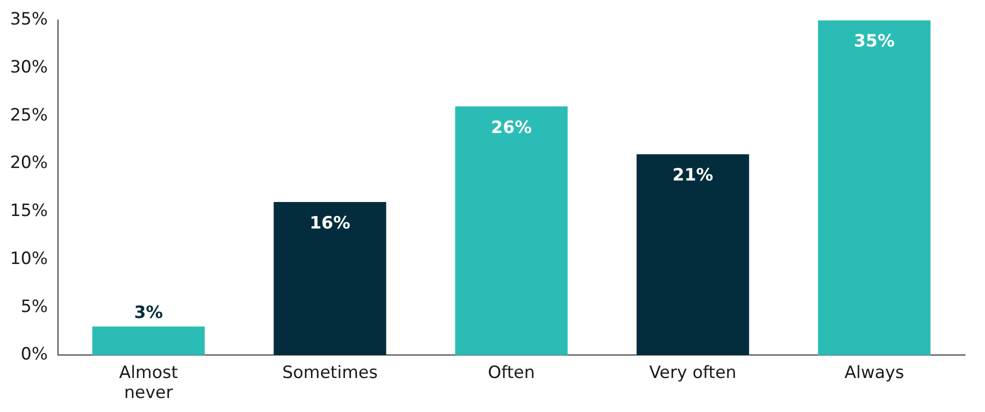 This screenshot has height=412, width=985. I want to click on x-tick-label: Very often, so click(692, 372).